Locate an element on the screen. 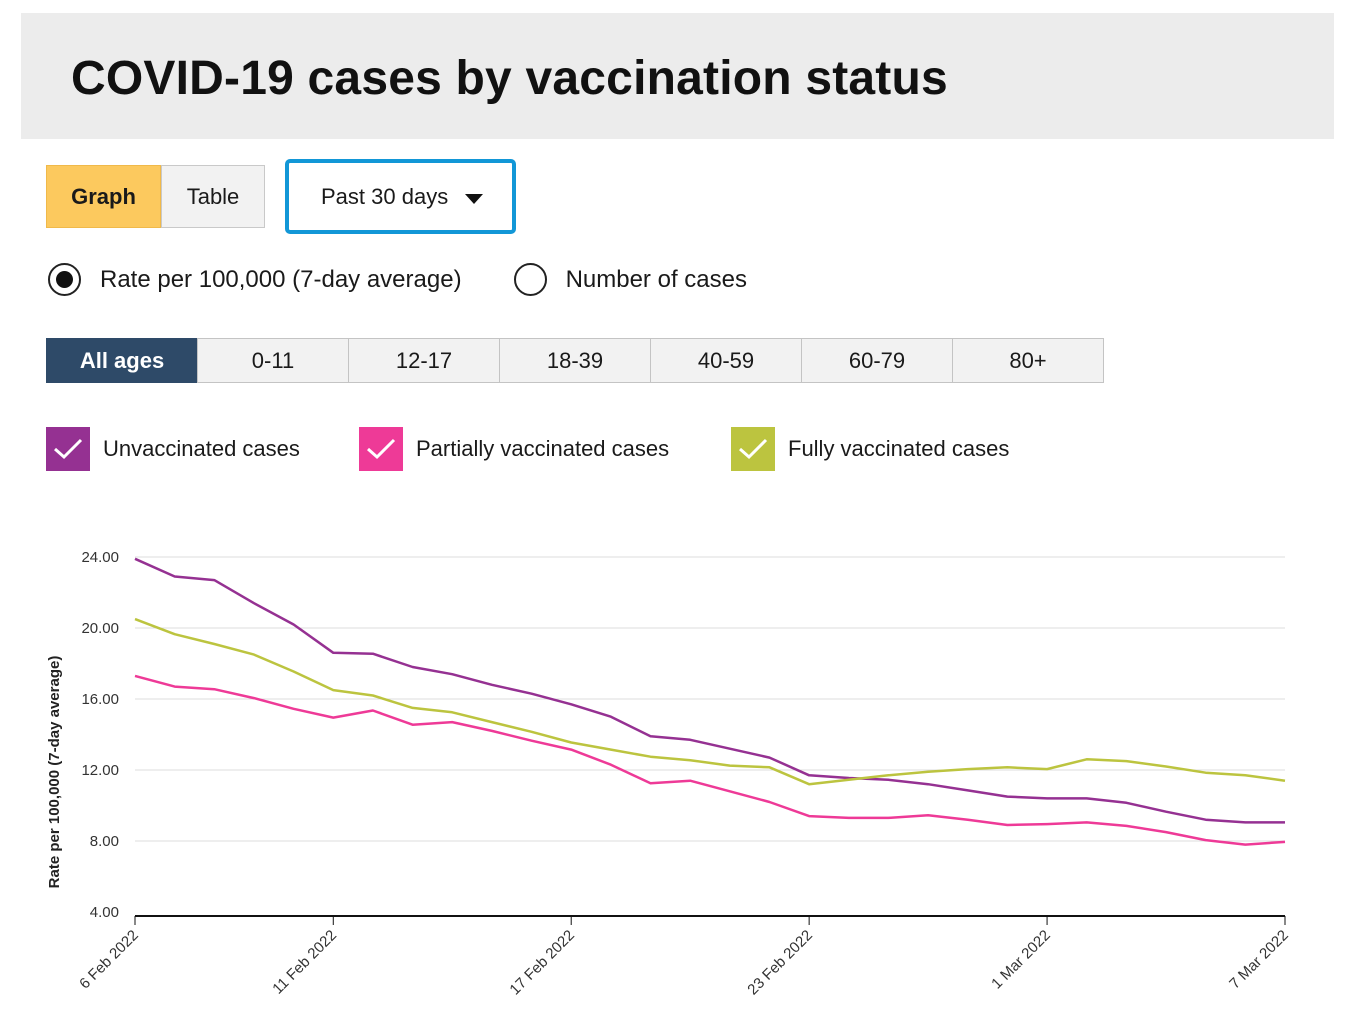 The height and width of the screenshot is (1026, 1348). x-tick-label: 6 Feb 2022 is located at coordinates (109, 960).